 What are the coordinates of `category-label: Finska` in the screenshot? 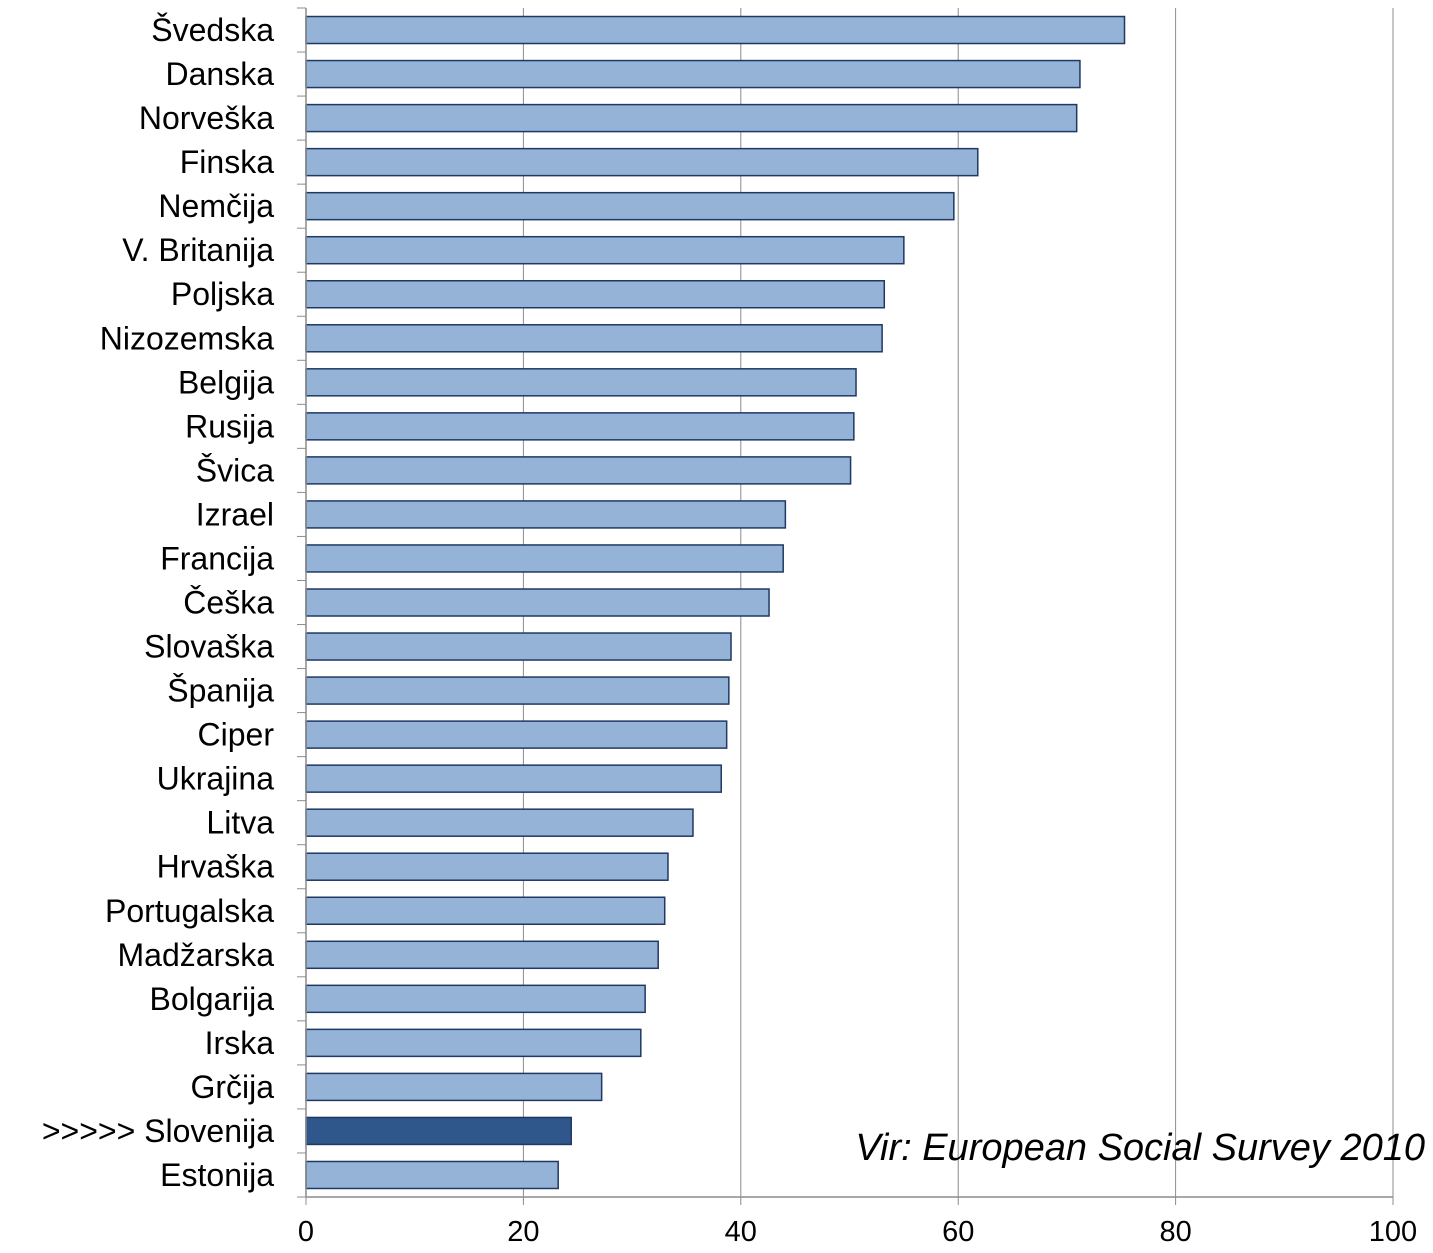 It's located at (227, 162).